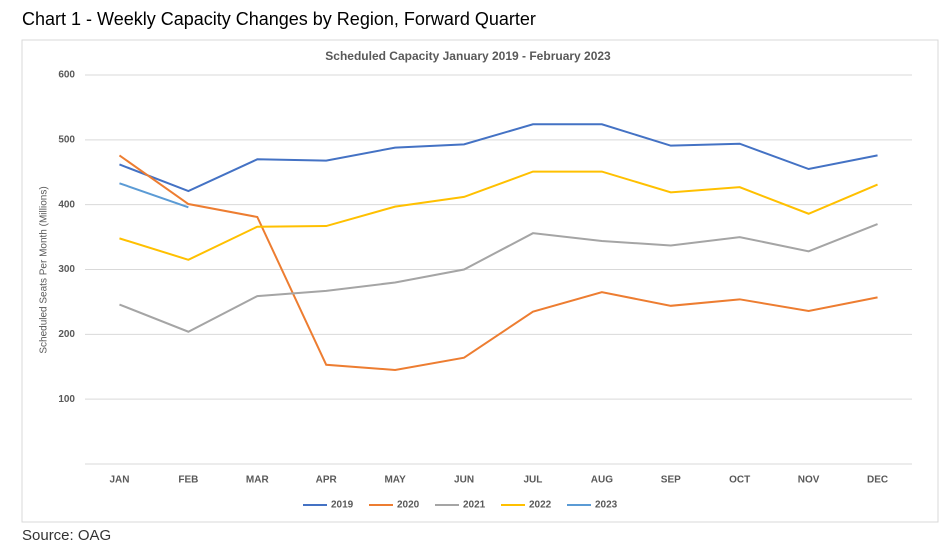 The width and height of the screenshot is (950, 560). Describe the element at coordinates (809, 480) in the screenshot. I see `x-tick-label: NOV` at that location.